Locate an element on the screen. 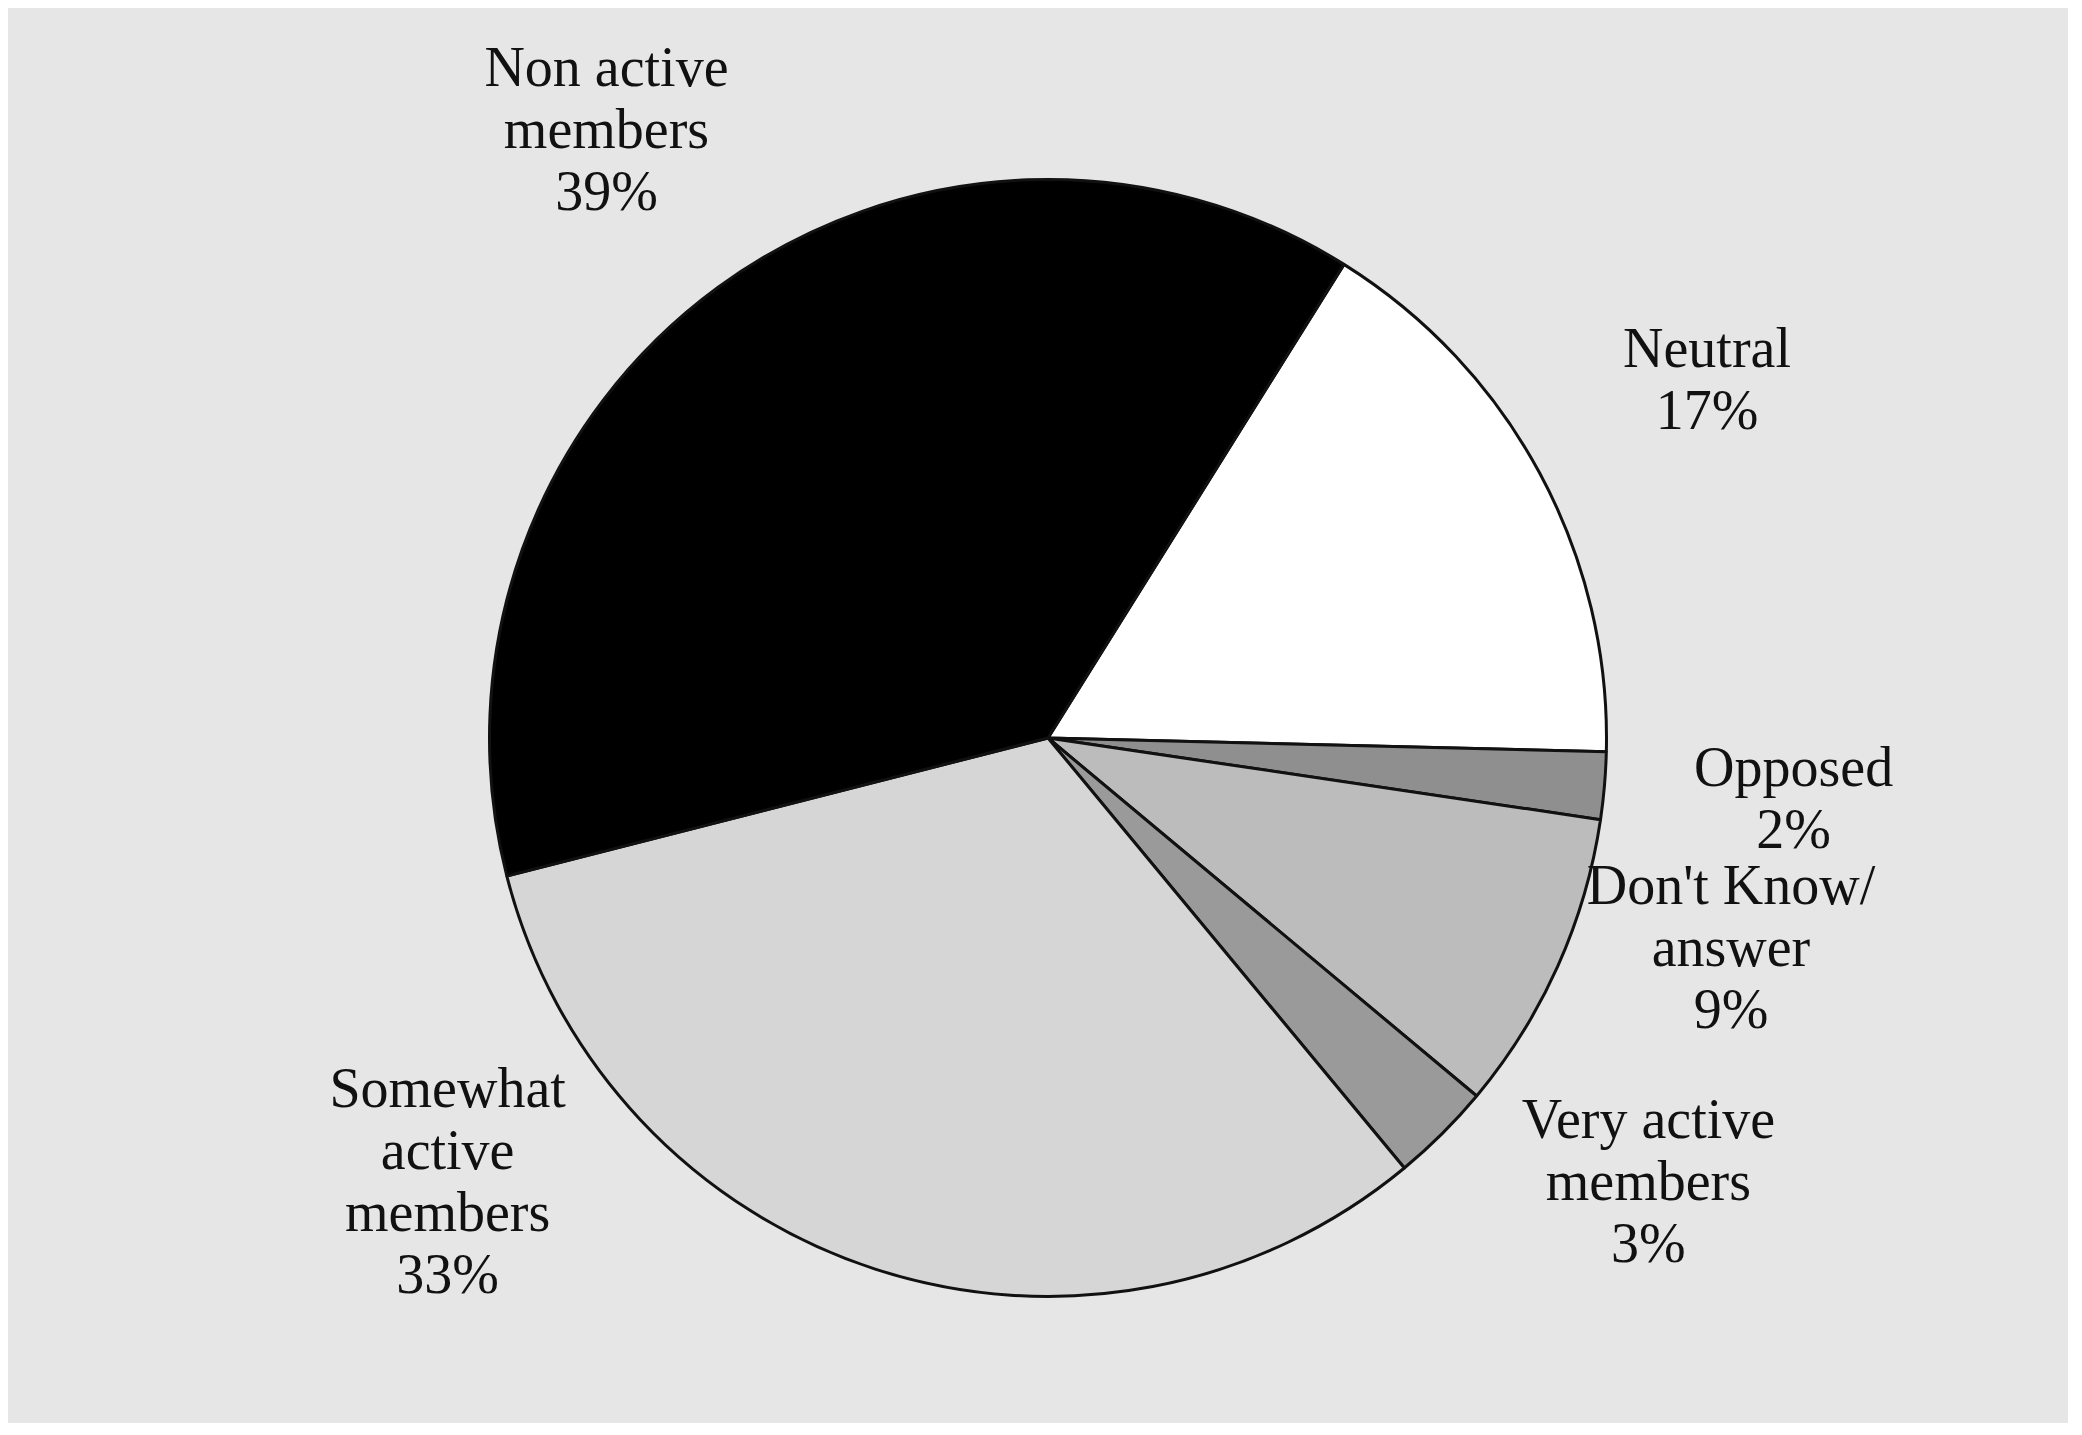 This screenshot has height=1435, width=2082. data-label: 3% is located at coordinates (1648, 1242).